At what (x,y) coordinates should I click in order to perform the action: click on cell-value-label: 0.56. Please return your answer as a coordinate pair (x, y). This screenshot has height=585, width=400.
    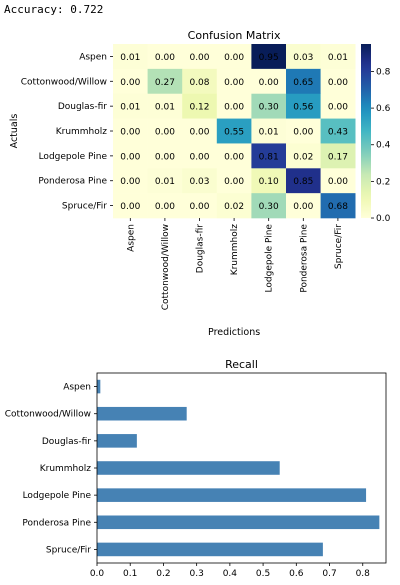
    Looking at the image, I should click on (303, 108).